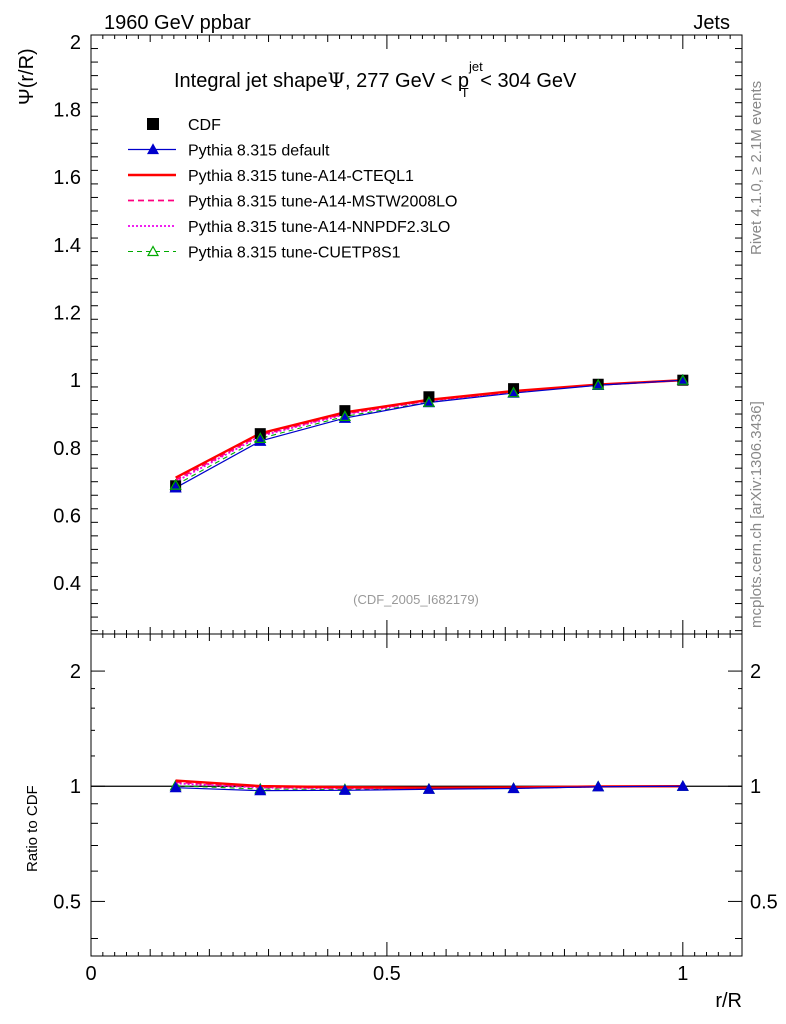 This screenshot has height=1024, width=786. Describe the element at coordinates (67, 246) in the screenshot. I see `y-tick-label: 1.4` at that location.